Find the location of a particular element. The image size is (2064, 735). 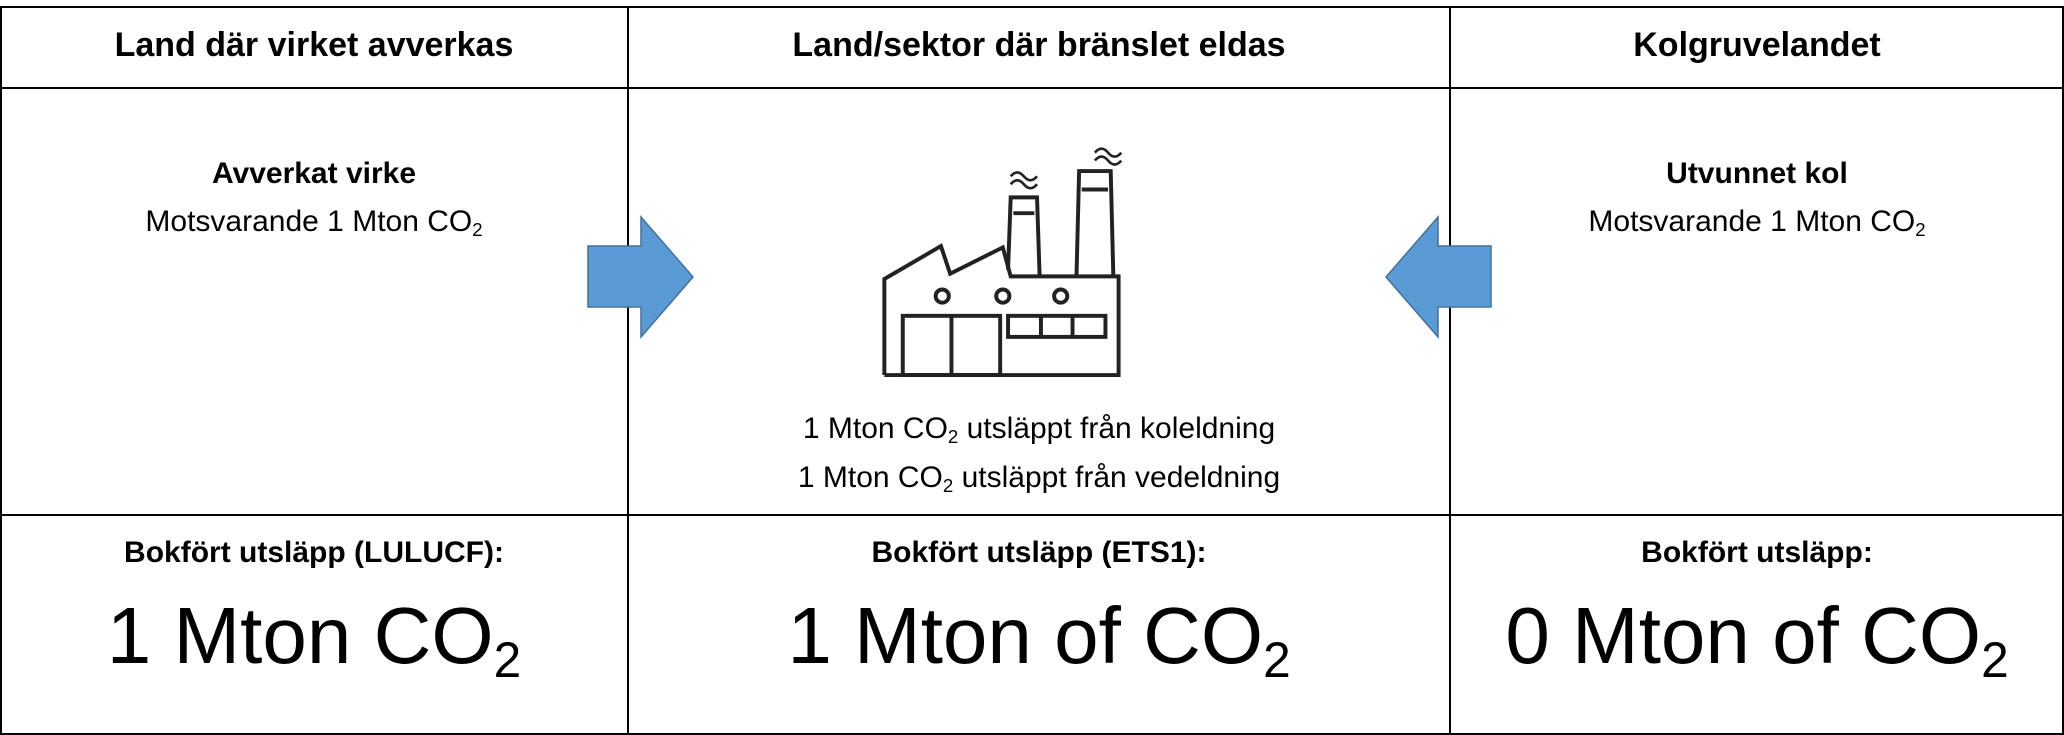

arrow-right is located at coordinates (640, 277).